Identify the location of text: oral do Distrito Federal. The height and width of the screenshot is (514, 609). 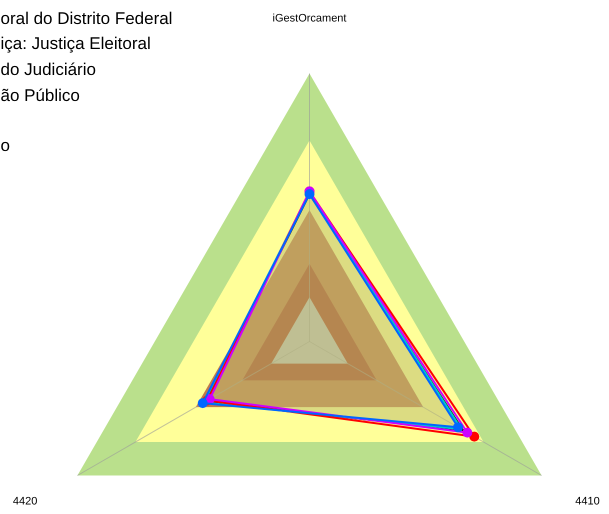
(86, 18).